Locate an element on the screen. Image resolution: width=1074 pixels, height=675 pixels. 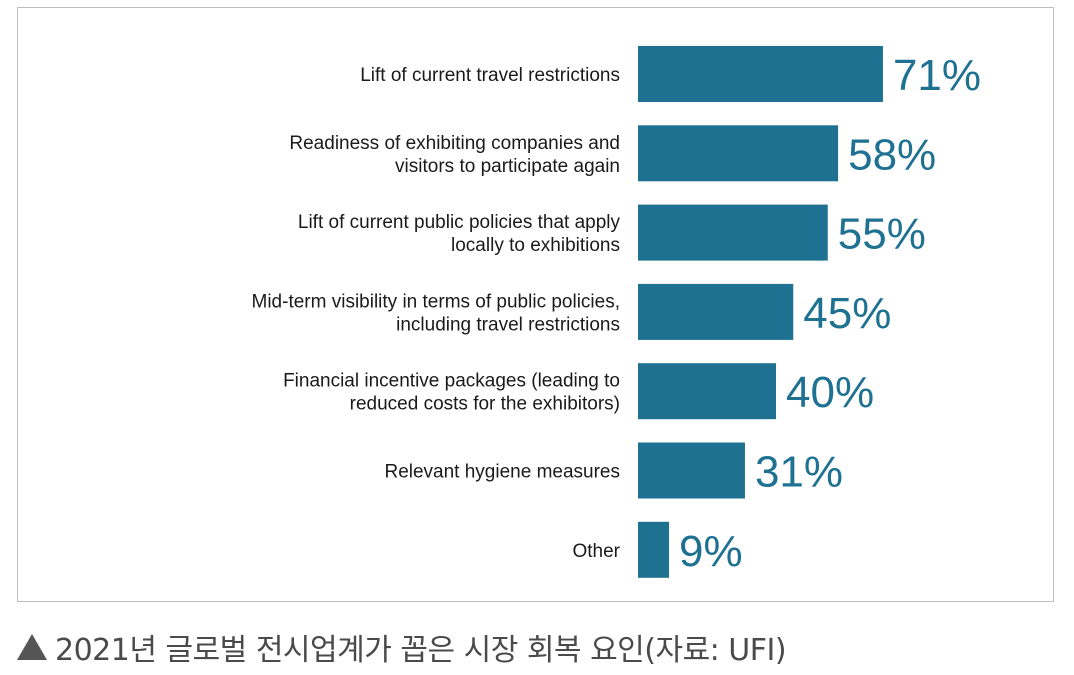
value-label-2: 55% is located at coordinates (882, 234).